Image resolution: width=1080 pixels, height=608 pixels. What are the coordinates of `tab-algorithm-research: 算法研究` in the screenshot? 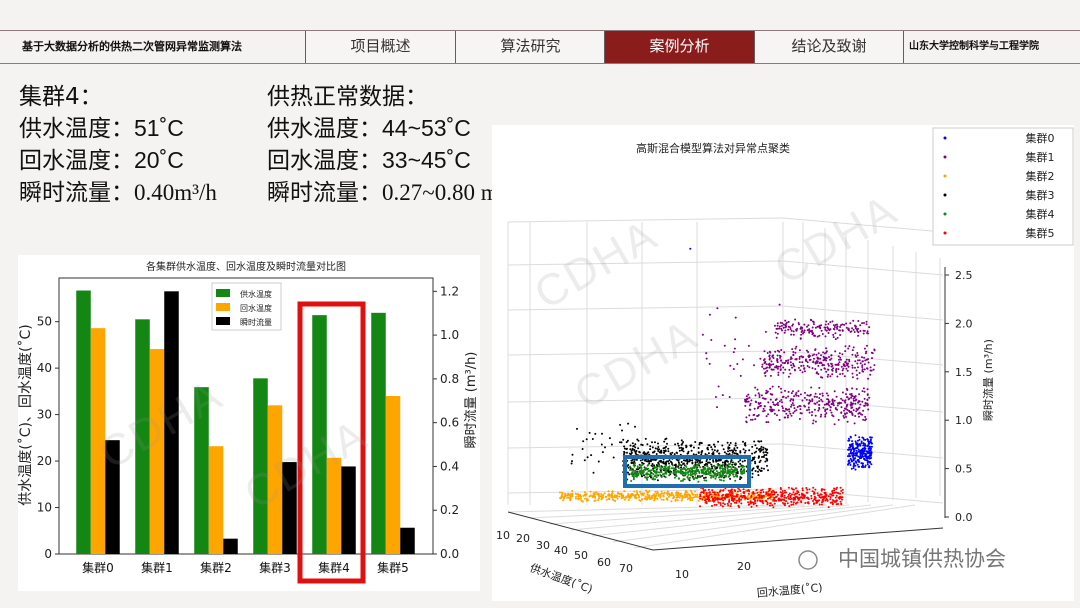 It's located at (530, 47).